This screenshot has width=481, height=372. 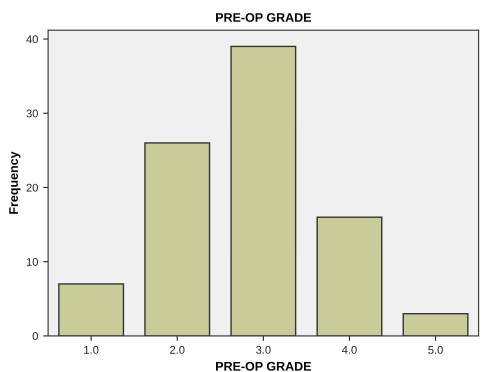 I want to click on y-tick-label: 10, so click(x=32, y=262).